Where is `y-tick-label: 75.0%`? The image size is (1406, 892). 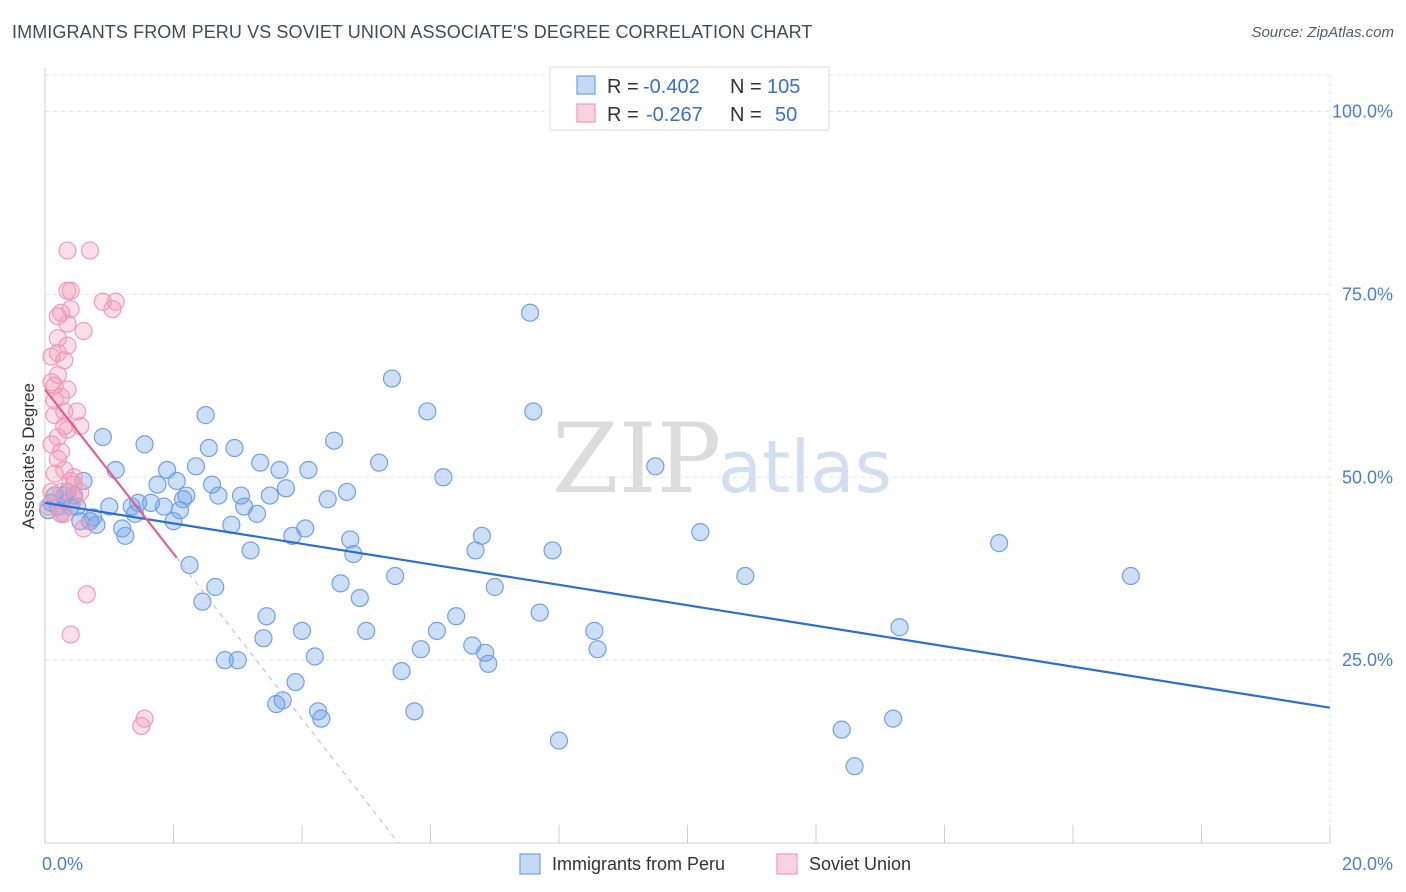
y-tick-label: 75.0% is located at coordinates (1367, 294).